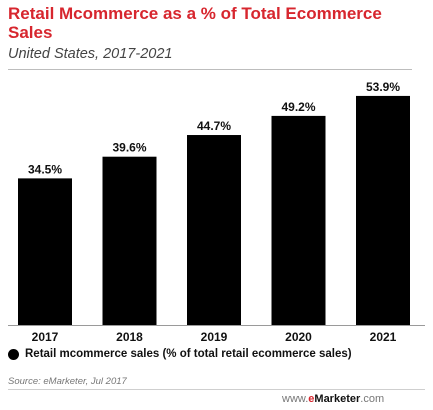  I want to click on bar-2017, so click(45, 251).